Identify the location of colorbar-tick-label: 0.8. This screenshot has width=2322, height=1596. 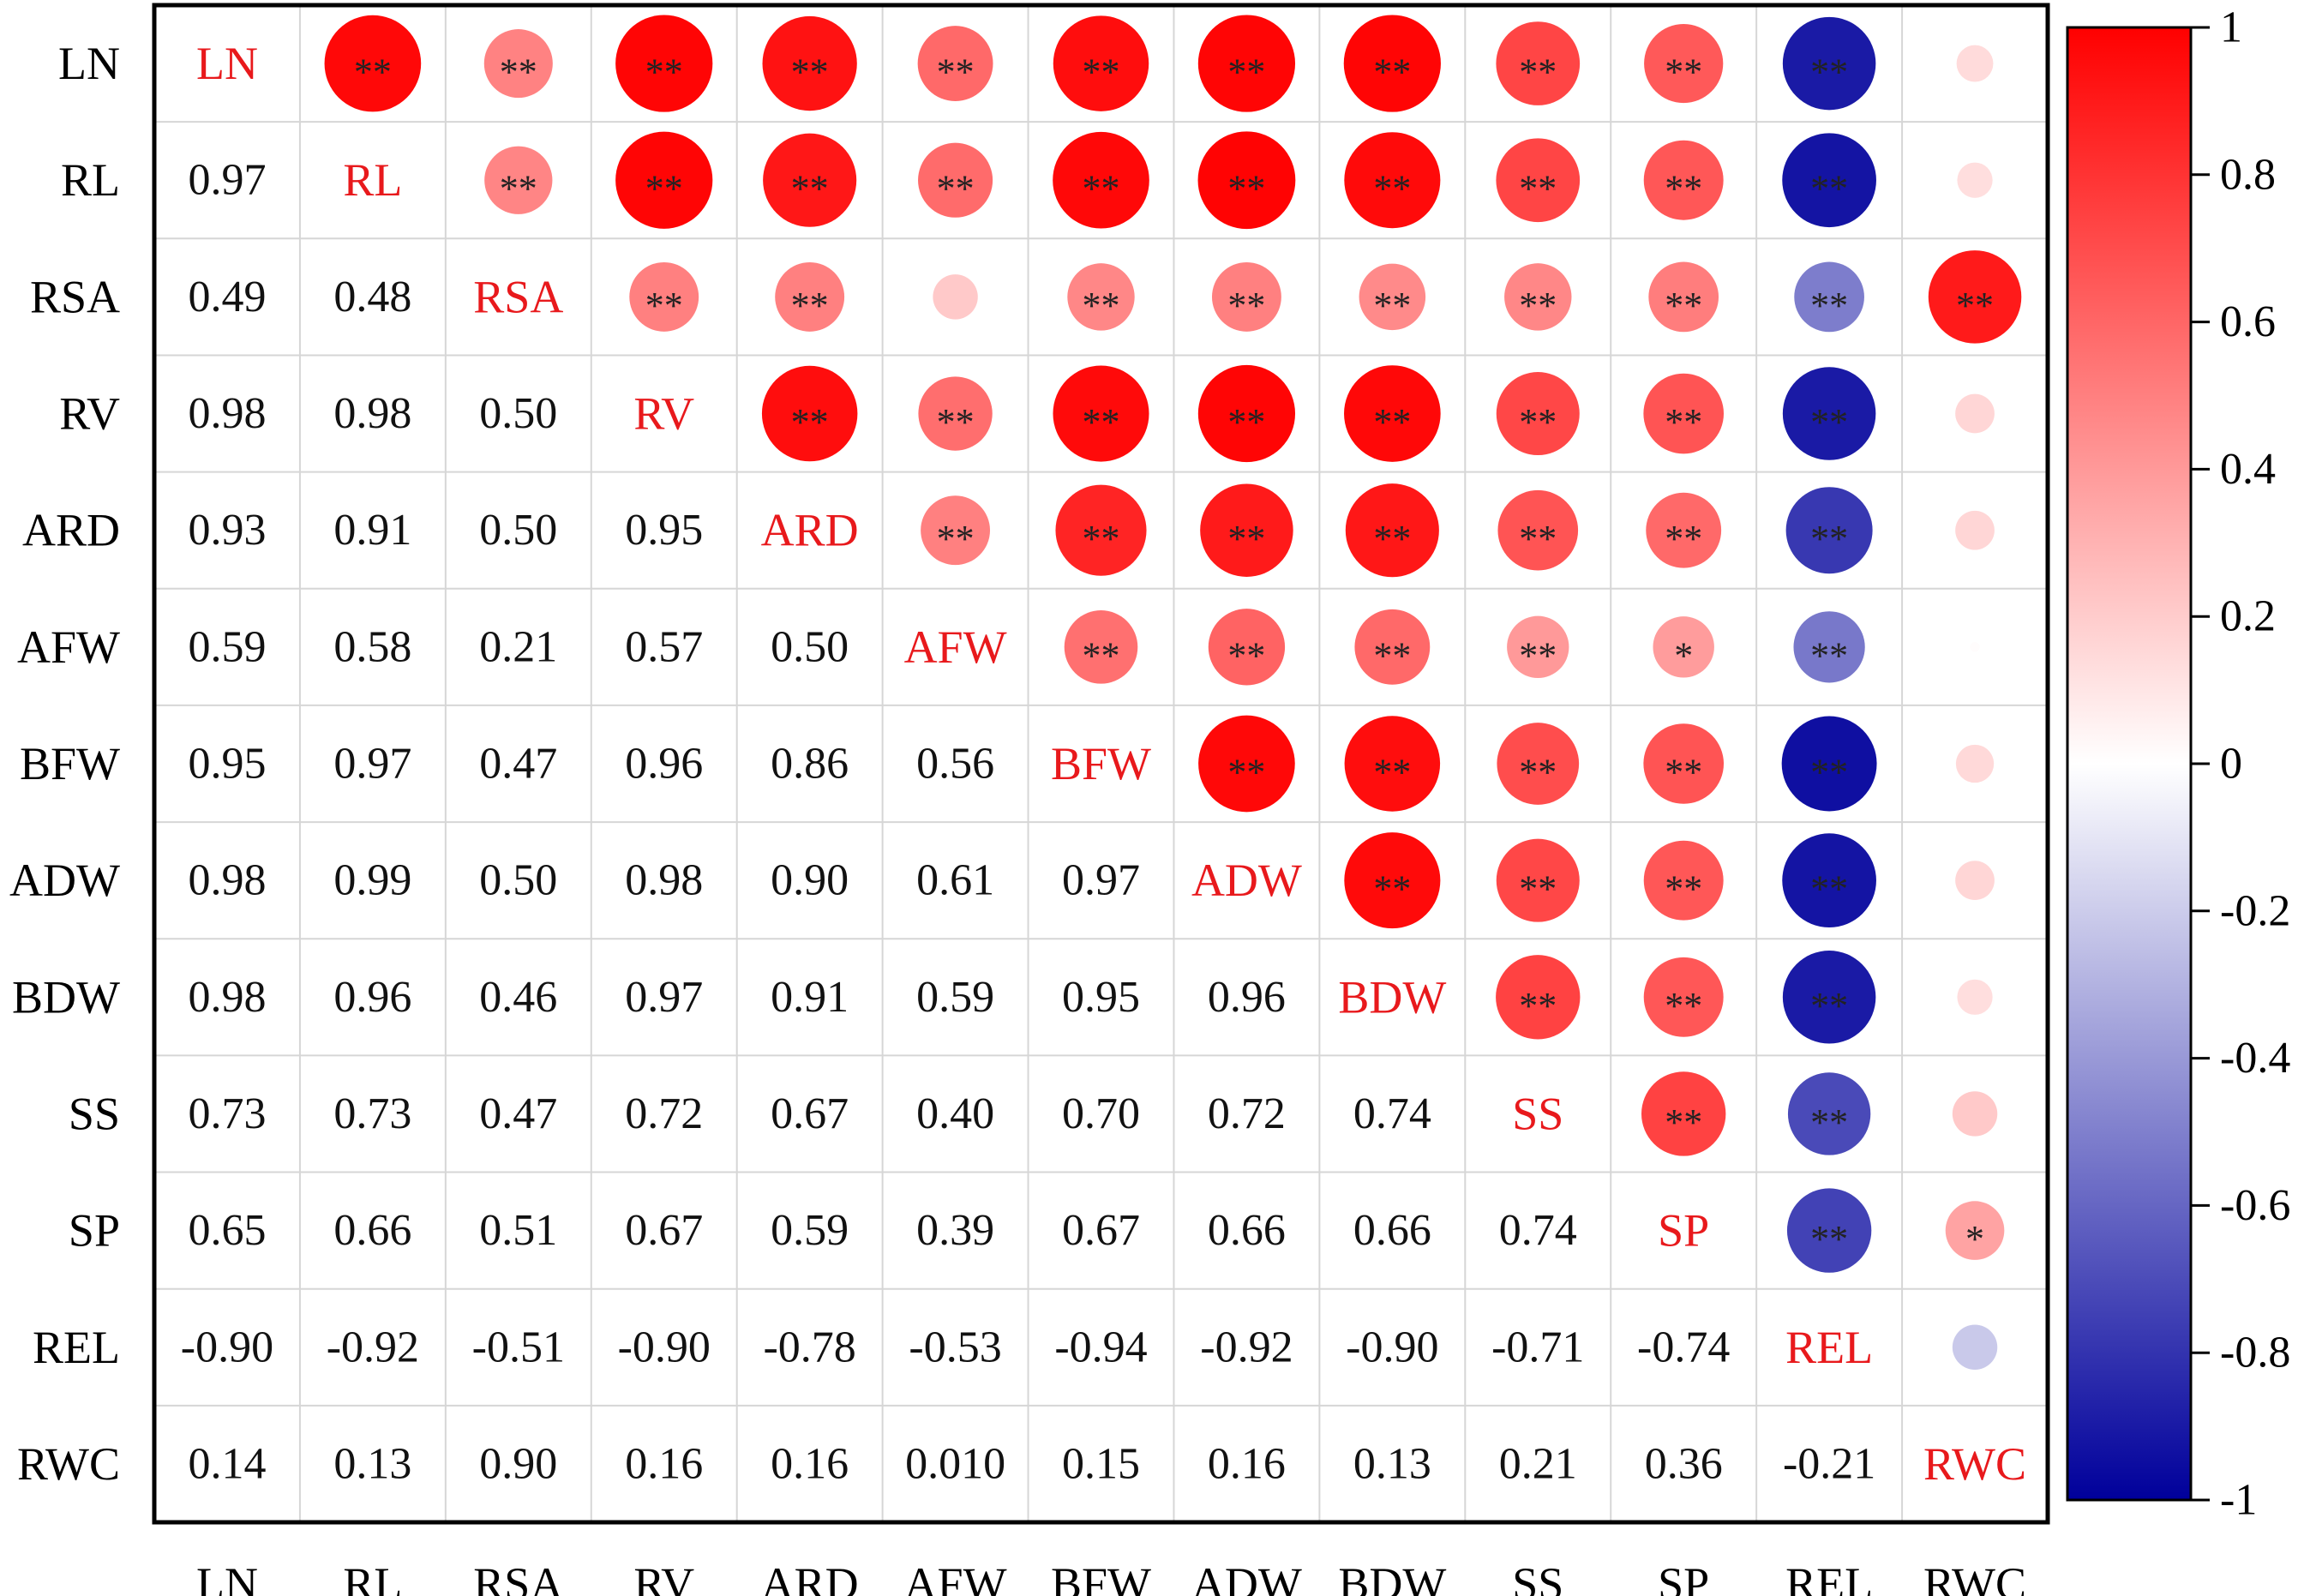
(2248, 174).